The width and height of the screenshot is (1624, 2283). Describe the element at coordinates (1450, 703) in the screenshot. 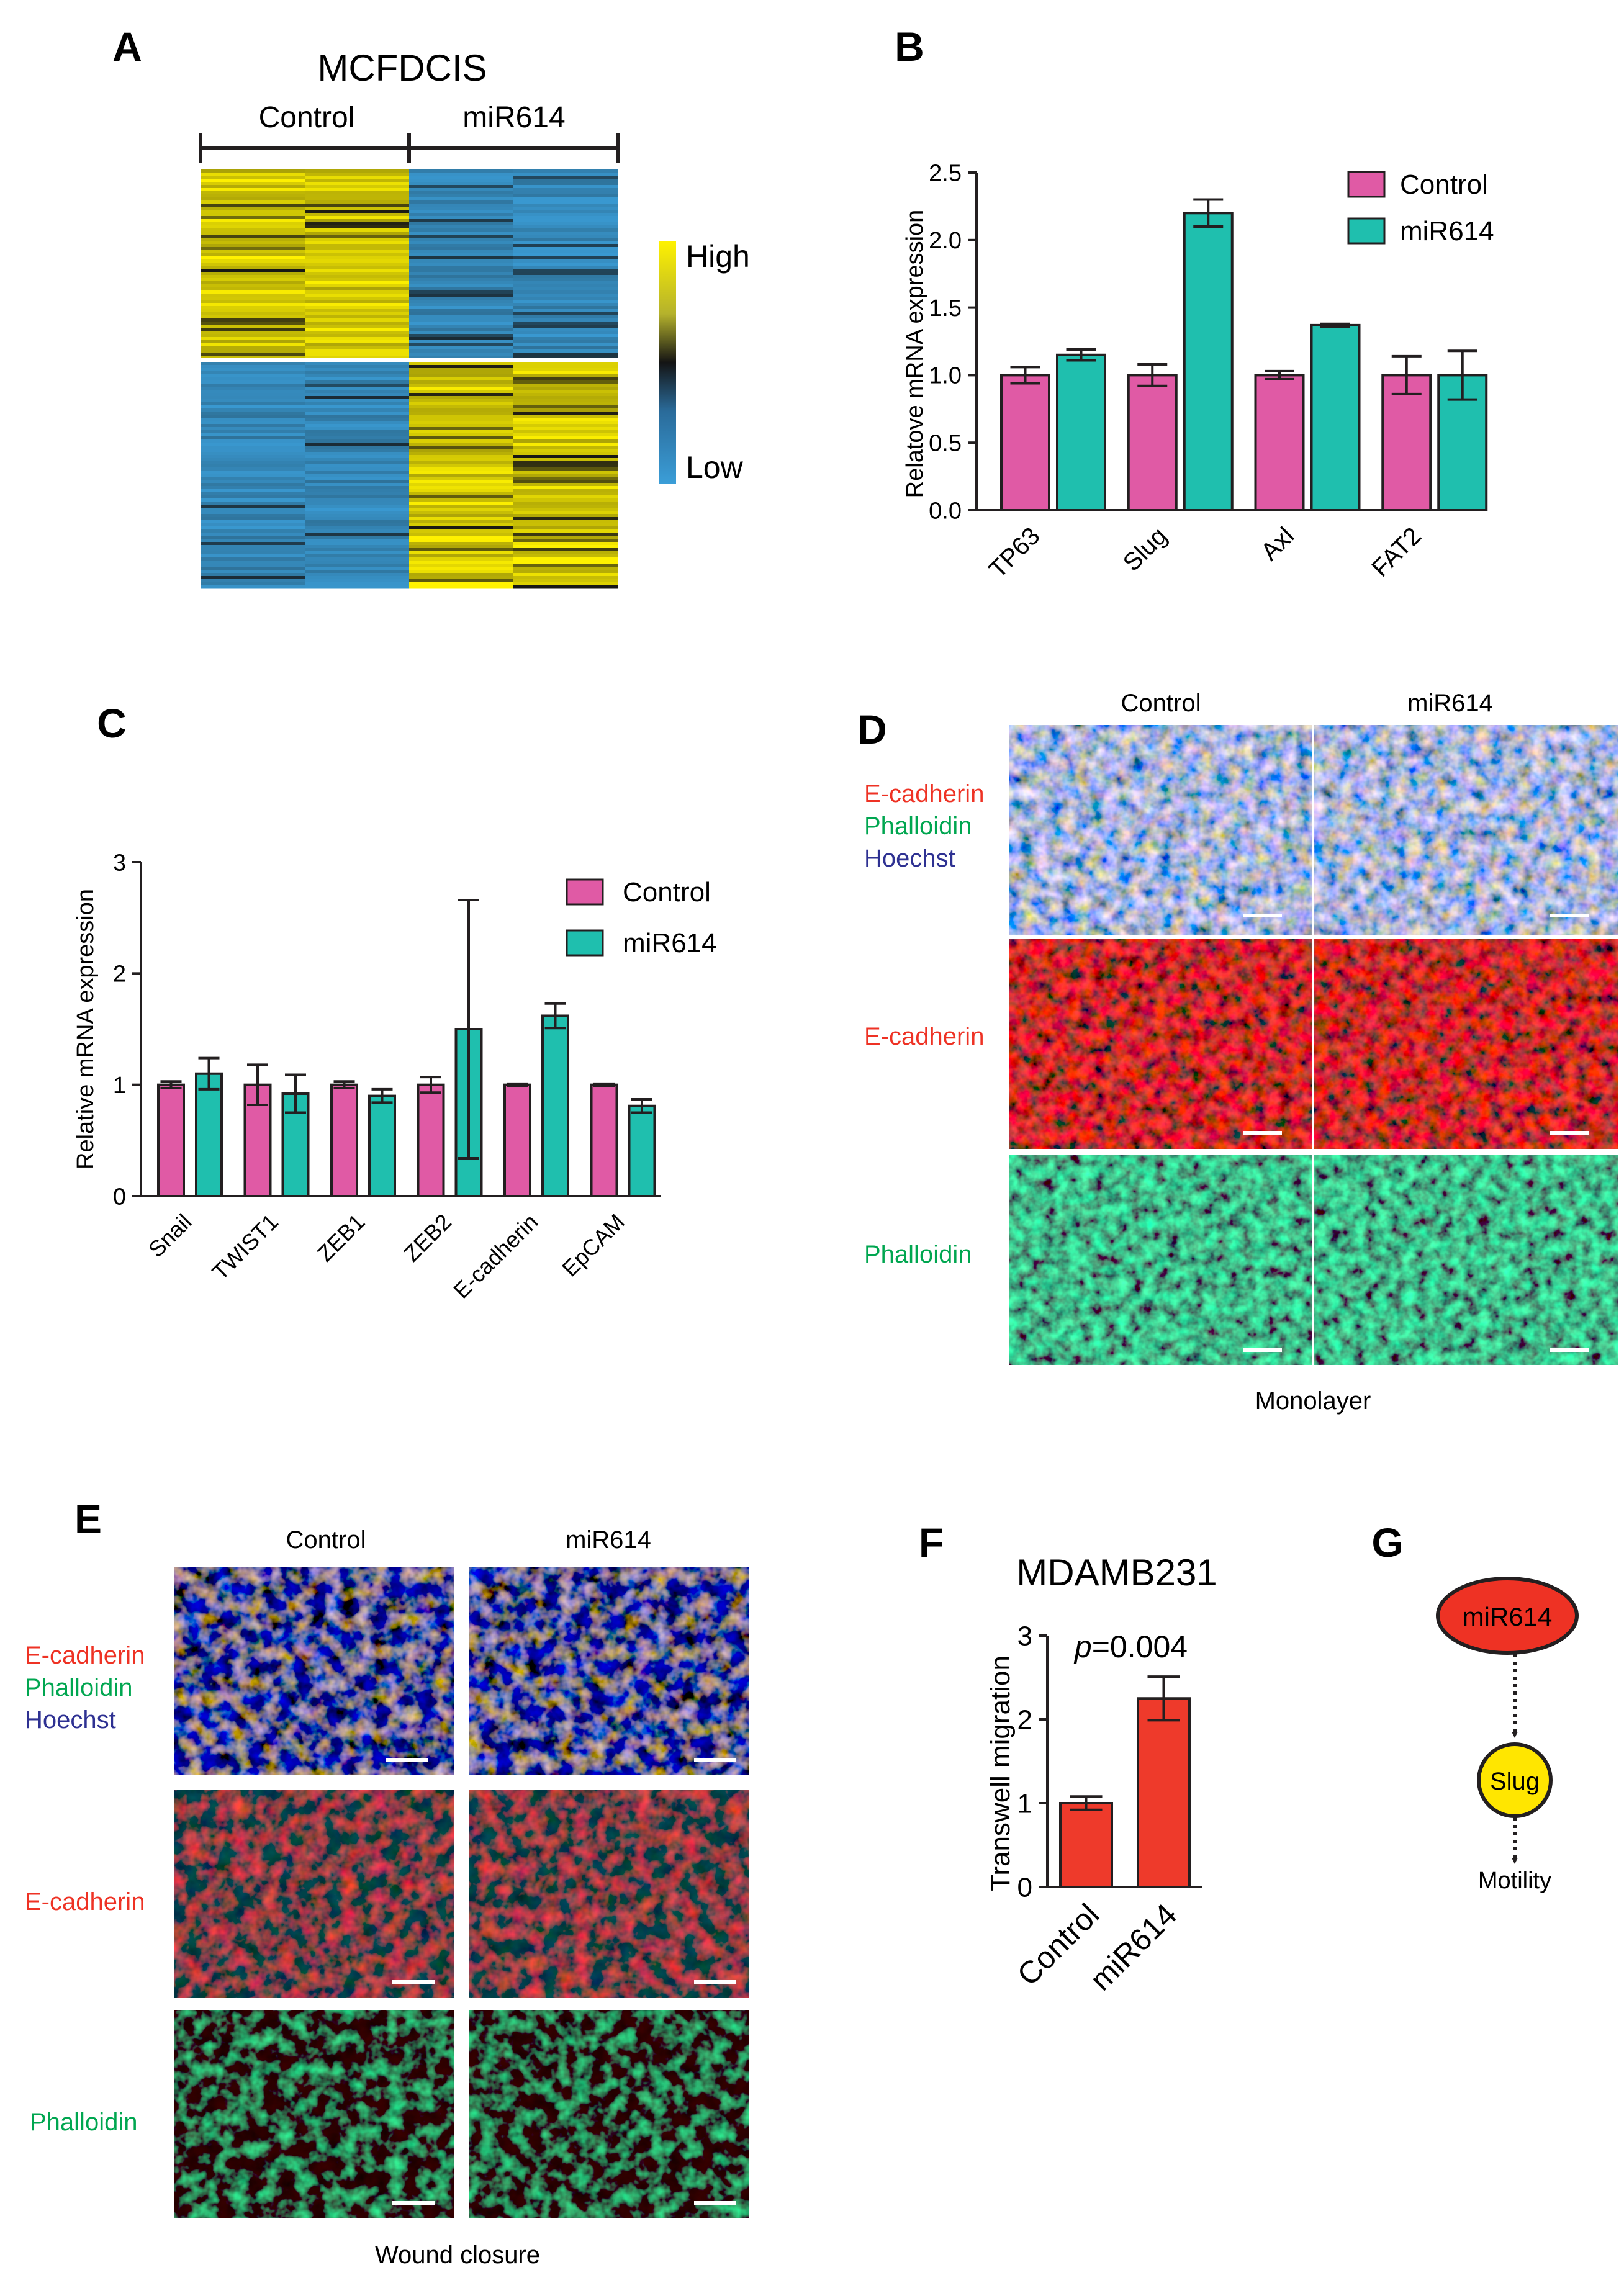

I see `micrograph-col-mir614: miR614` at that location.